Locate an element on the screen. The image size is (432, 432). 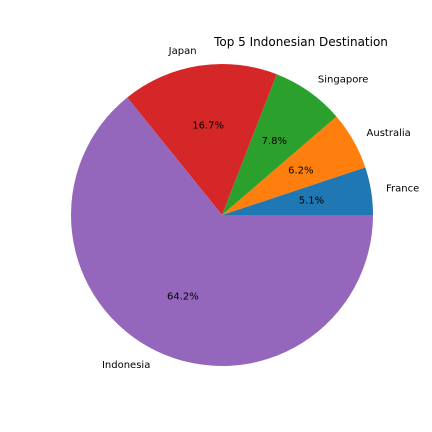
pie-slice-australia is located at coordinates (294, 165).